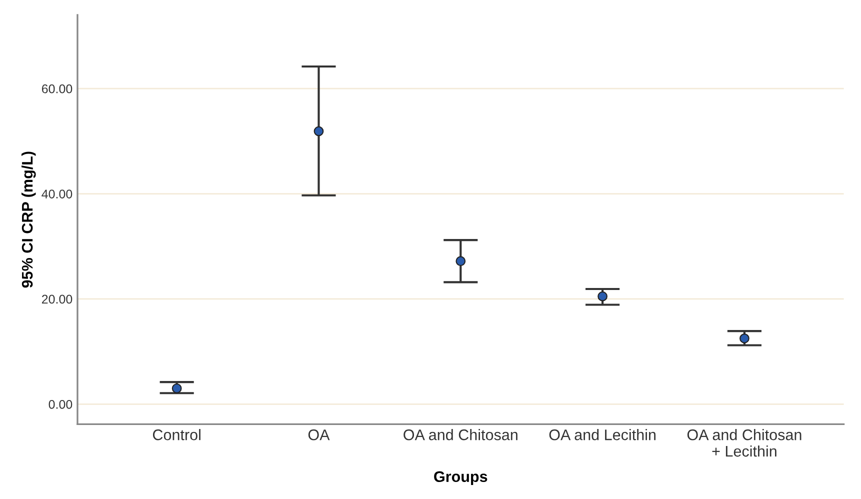 The image size is (861, 499). What do you see at coordinates (602, 434) in the screenshot?
I see `x-tick-label: OA and Lecithin` at bounding box center [602, 434].